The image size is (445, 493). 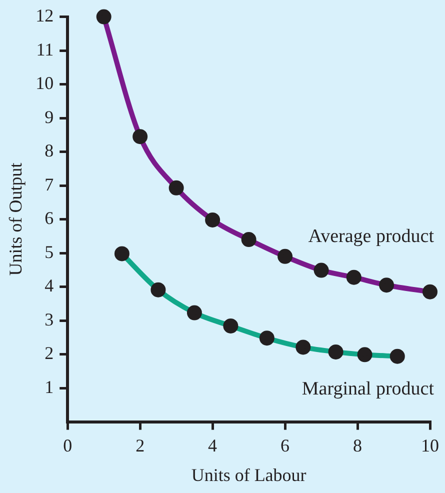 What do you see at coordinates (49, 150) in the screenshot?
I see `y-tick-label: 8` at bounding box center [49, 150].